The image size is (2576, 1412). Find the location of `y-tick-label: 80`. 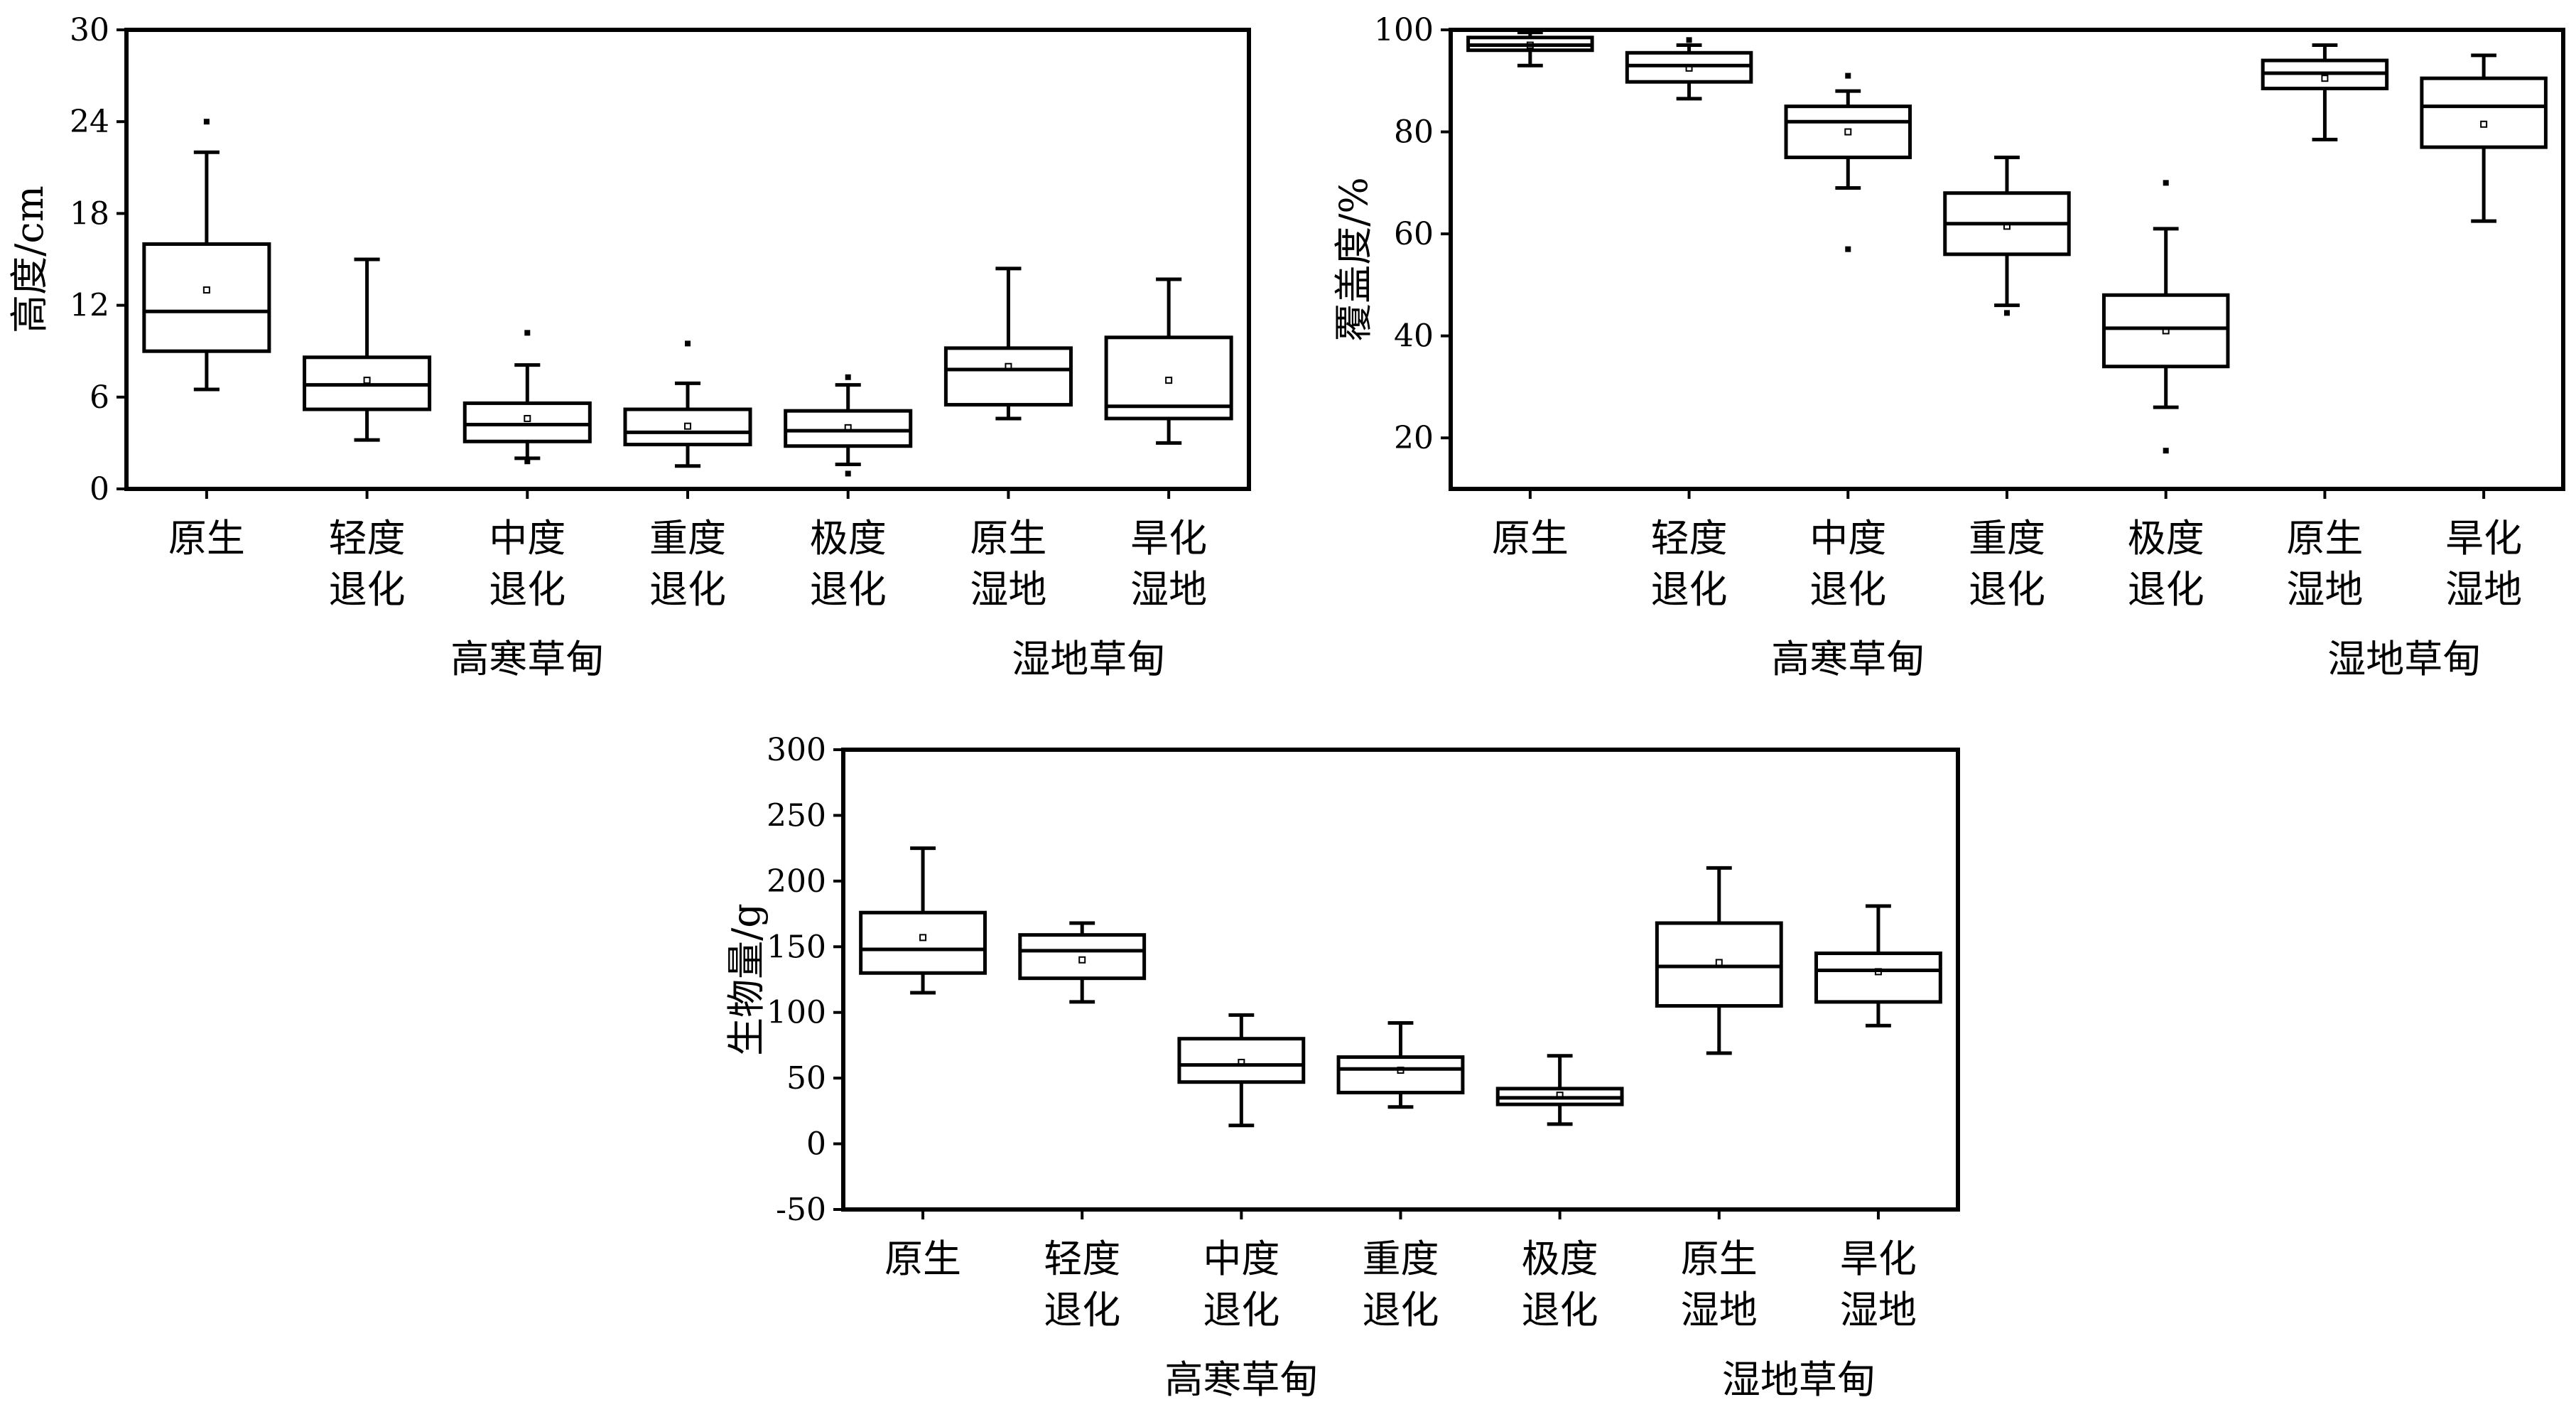

y-tick-label: 80 is located at coordinates (1414, 132).